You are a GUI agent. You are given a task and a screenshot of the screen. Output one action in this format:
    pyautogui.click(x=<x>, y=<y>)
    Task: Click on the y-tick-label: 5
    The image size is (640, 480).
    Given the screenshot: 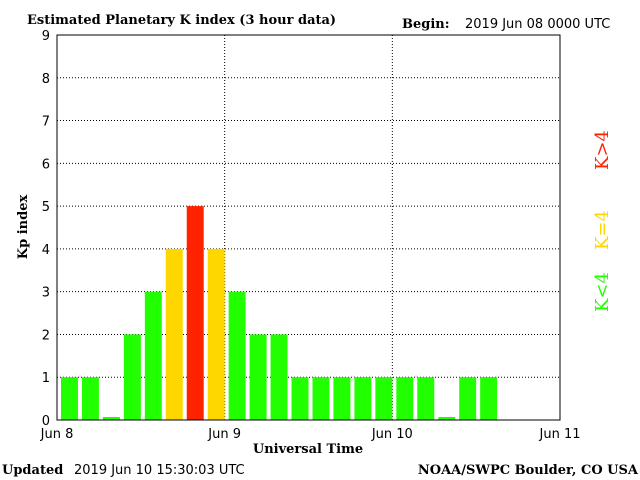 What is the action you would take?
    pyautogui.click(x=46, y=207)
    